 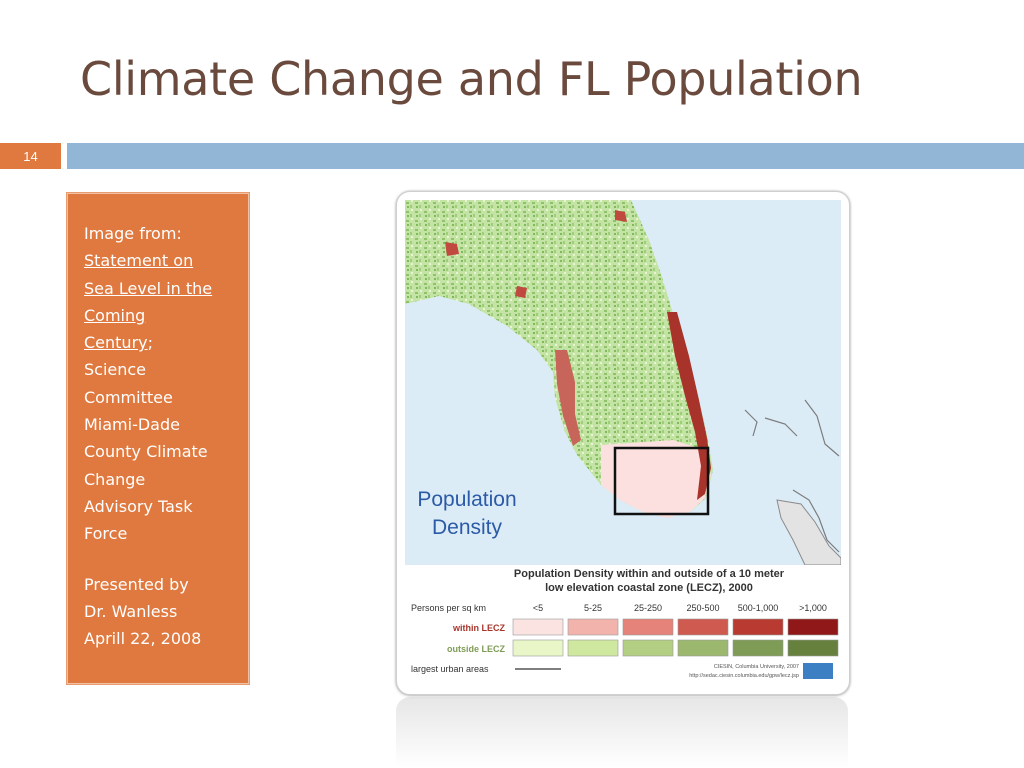 What do you see at coordinates (139, 261) in the screenshot?
I see `link-line: Statement on` at bounding box center [139, 261].